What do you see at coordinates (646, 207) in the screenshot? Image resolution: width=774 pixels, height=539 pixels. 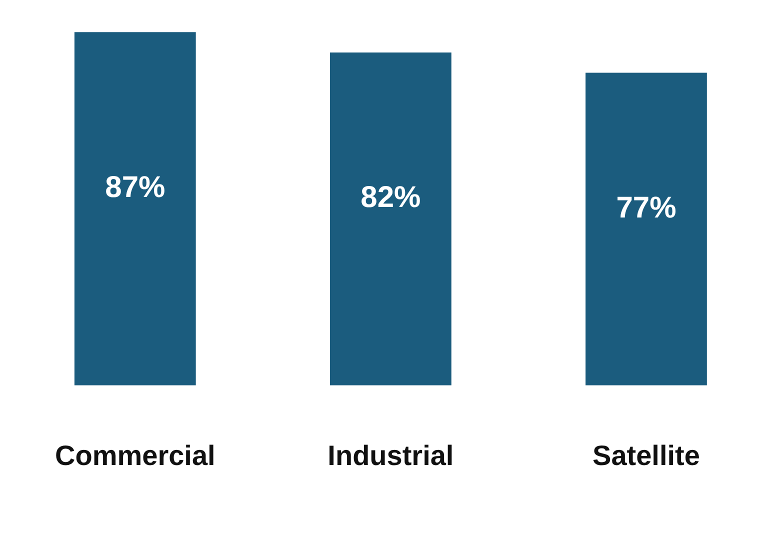 I see `data-label: 77%` at bounding box center [646, 207].